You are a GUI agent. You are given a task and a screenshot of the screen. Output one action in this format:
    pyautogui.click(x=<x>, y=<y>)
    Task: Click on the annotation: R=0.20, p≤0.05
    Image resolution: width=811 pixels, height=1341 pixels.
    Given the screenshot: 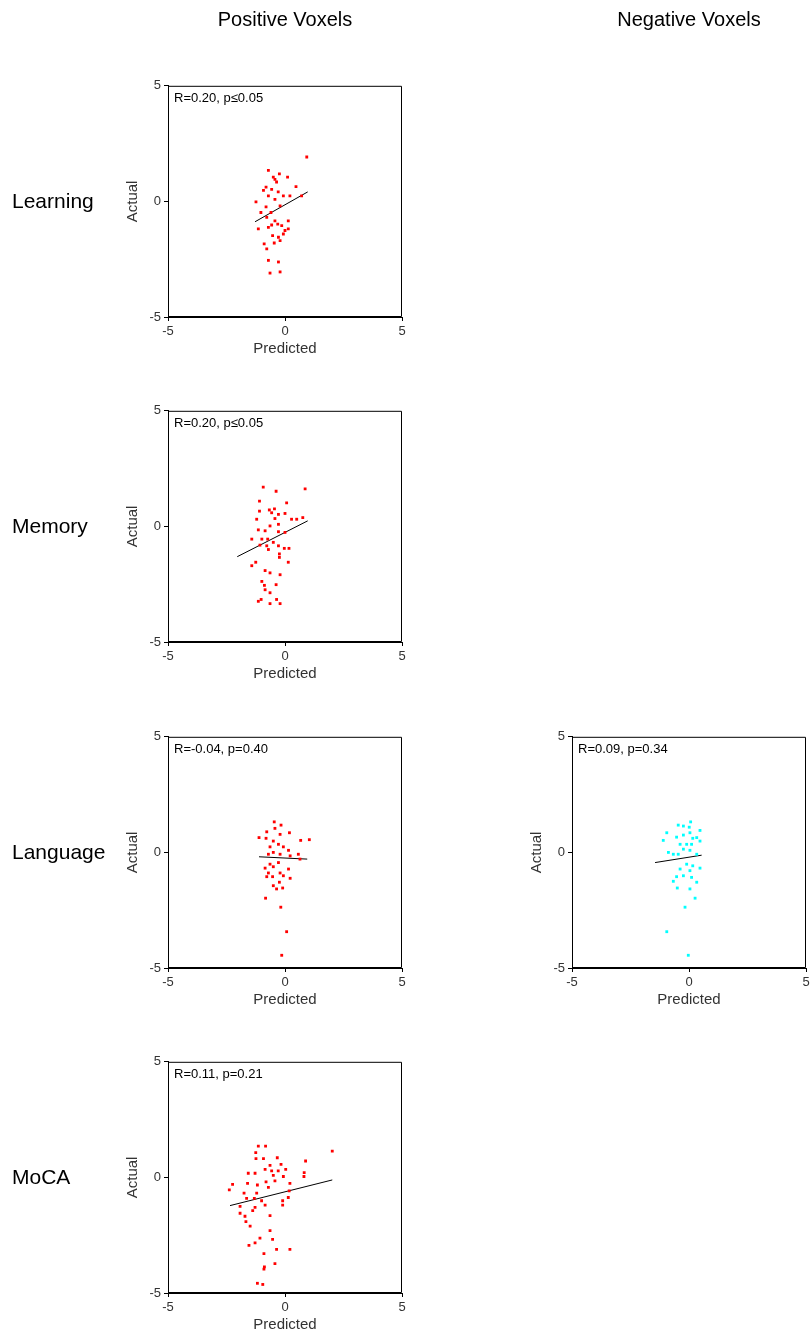 What is the action you would take?
    pyautogui.click(x=219, y=97)
    